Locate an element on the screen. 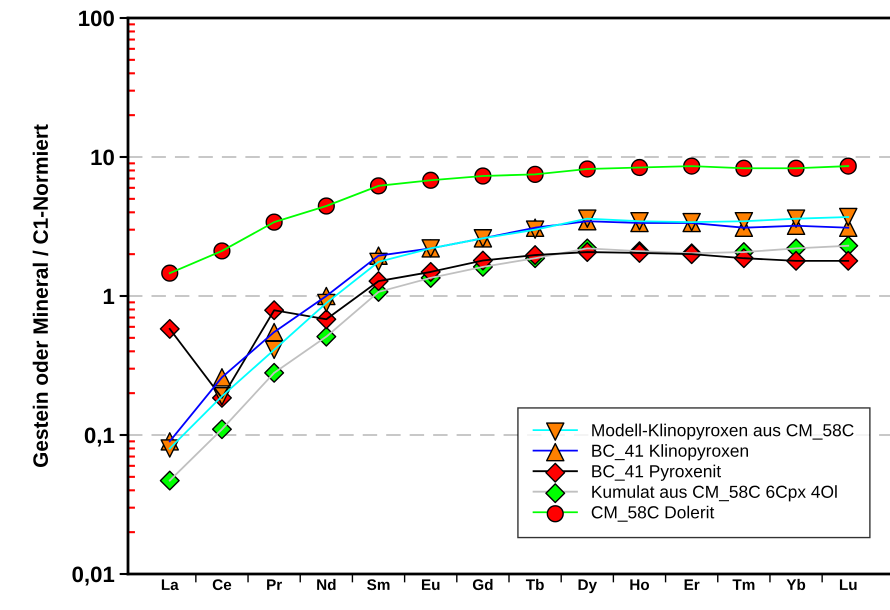 The image size is (890, 610). x-tick-label: Tb is located at coordinates (535, 584).